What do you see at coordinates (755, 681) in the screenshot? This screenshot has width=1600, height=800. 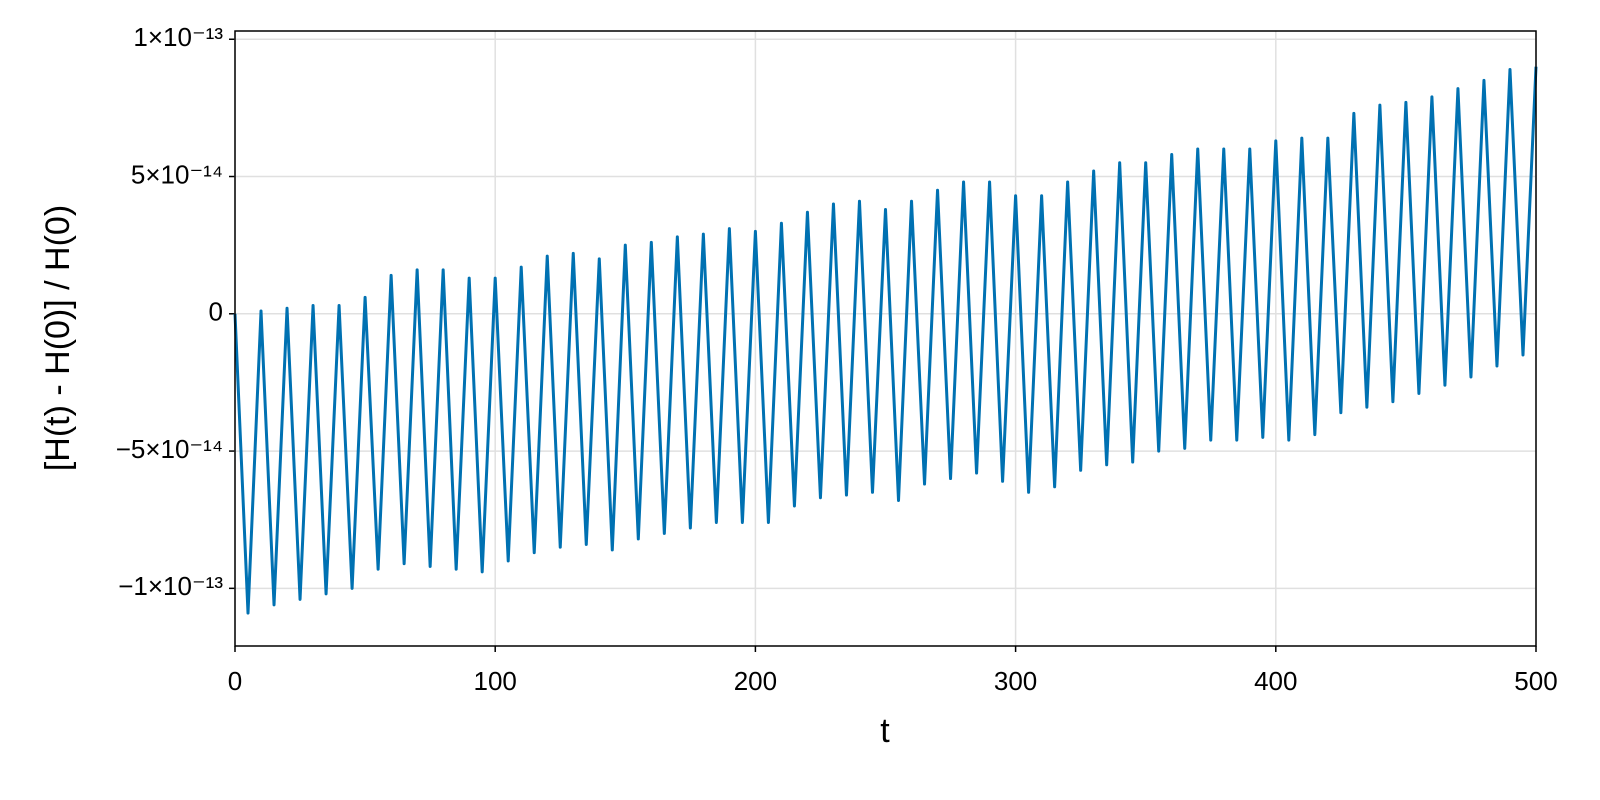 I see `x-tick-label: 200` at bounding box center [755, 681].